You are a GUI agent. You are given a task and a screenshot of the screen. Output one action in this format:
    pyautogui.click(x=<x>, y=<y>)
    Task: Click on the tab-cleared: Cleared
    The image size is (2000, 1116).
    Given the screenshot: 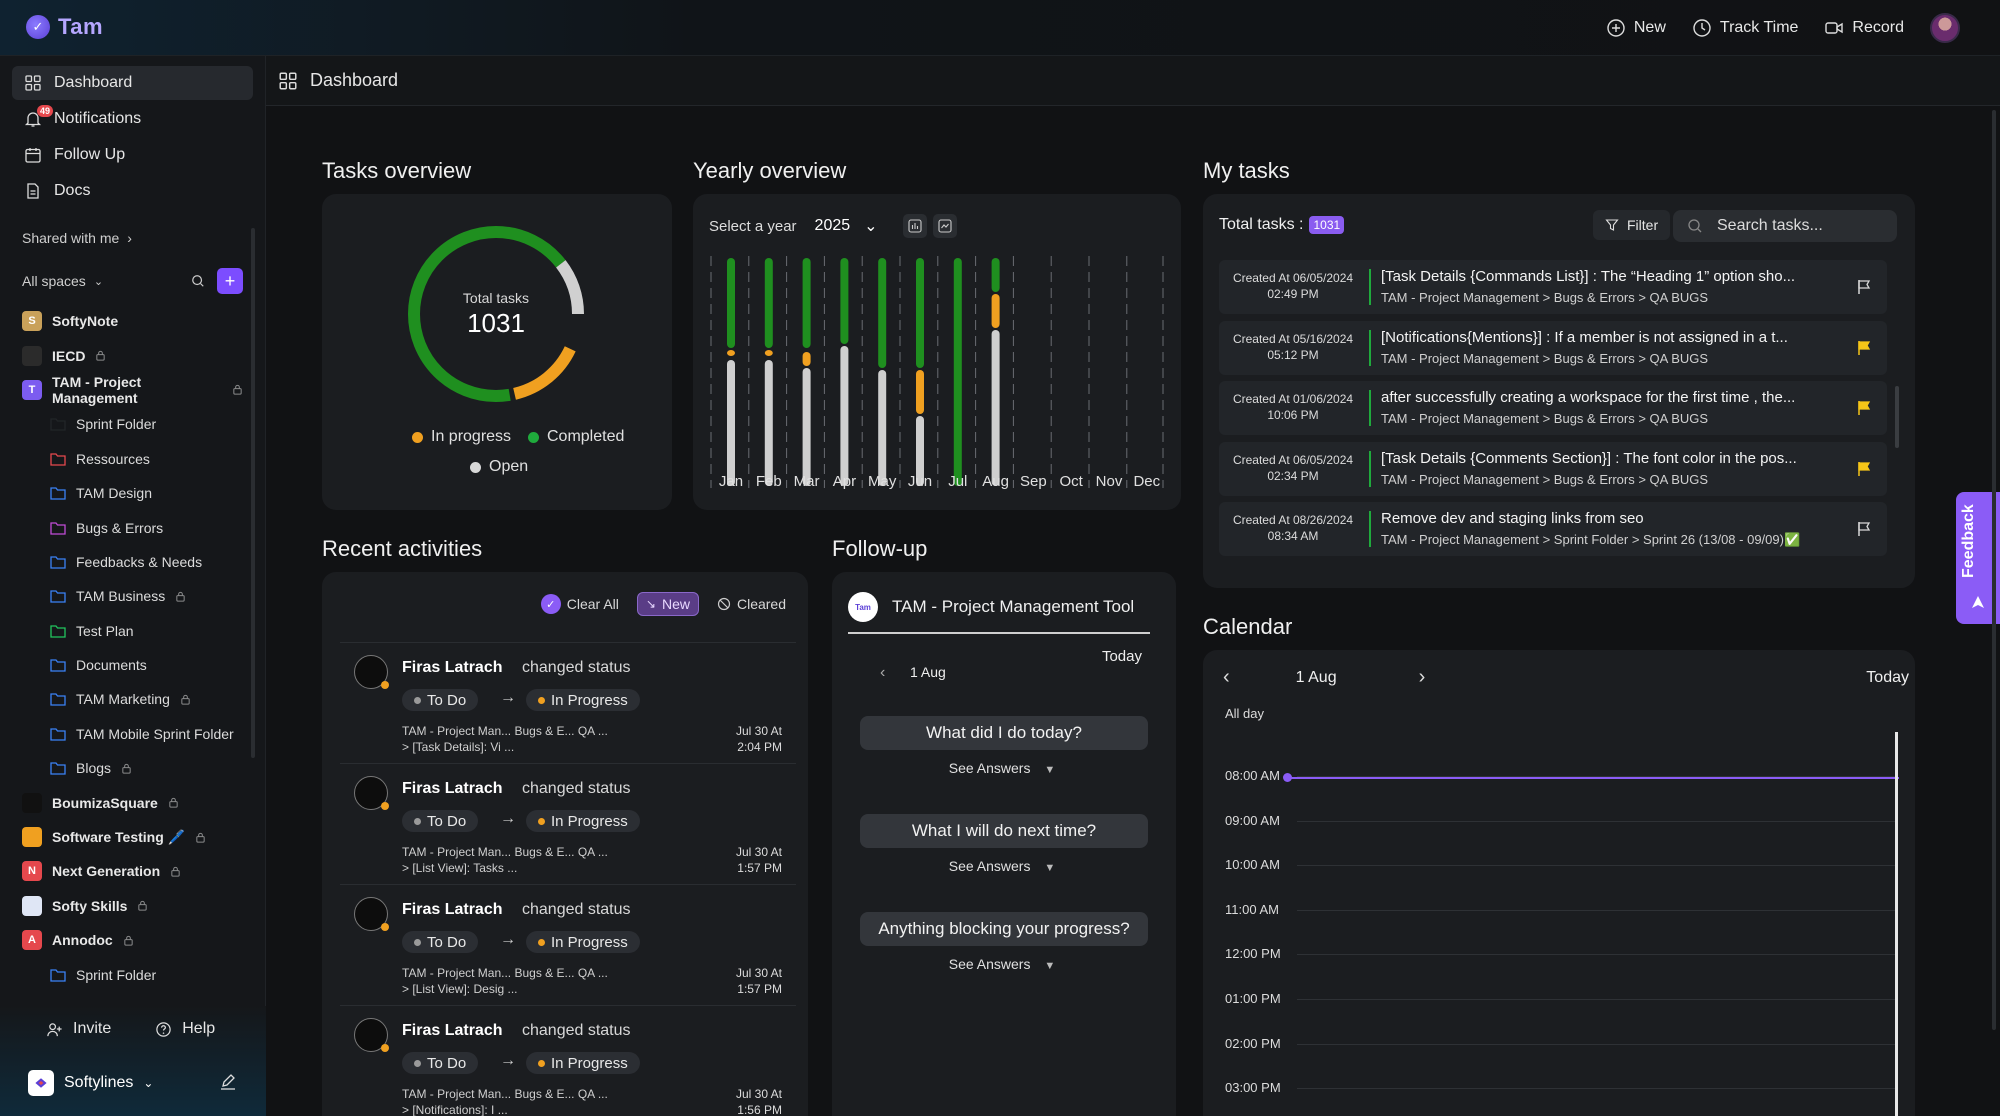 What is the action you would take?
    pyautogui.click(x=751, y=604)
    